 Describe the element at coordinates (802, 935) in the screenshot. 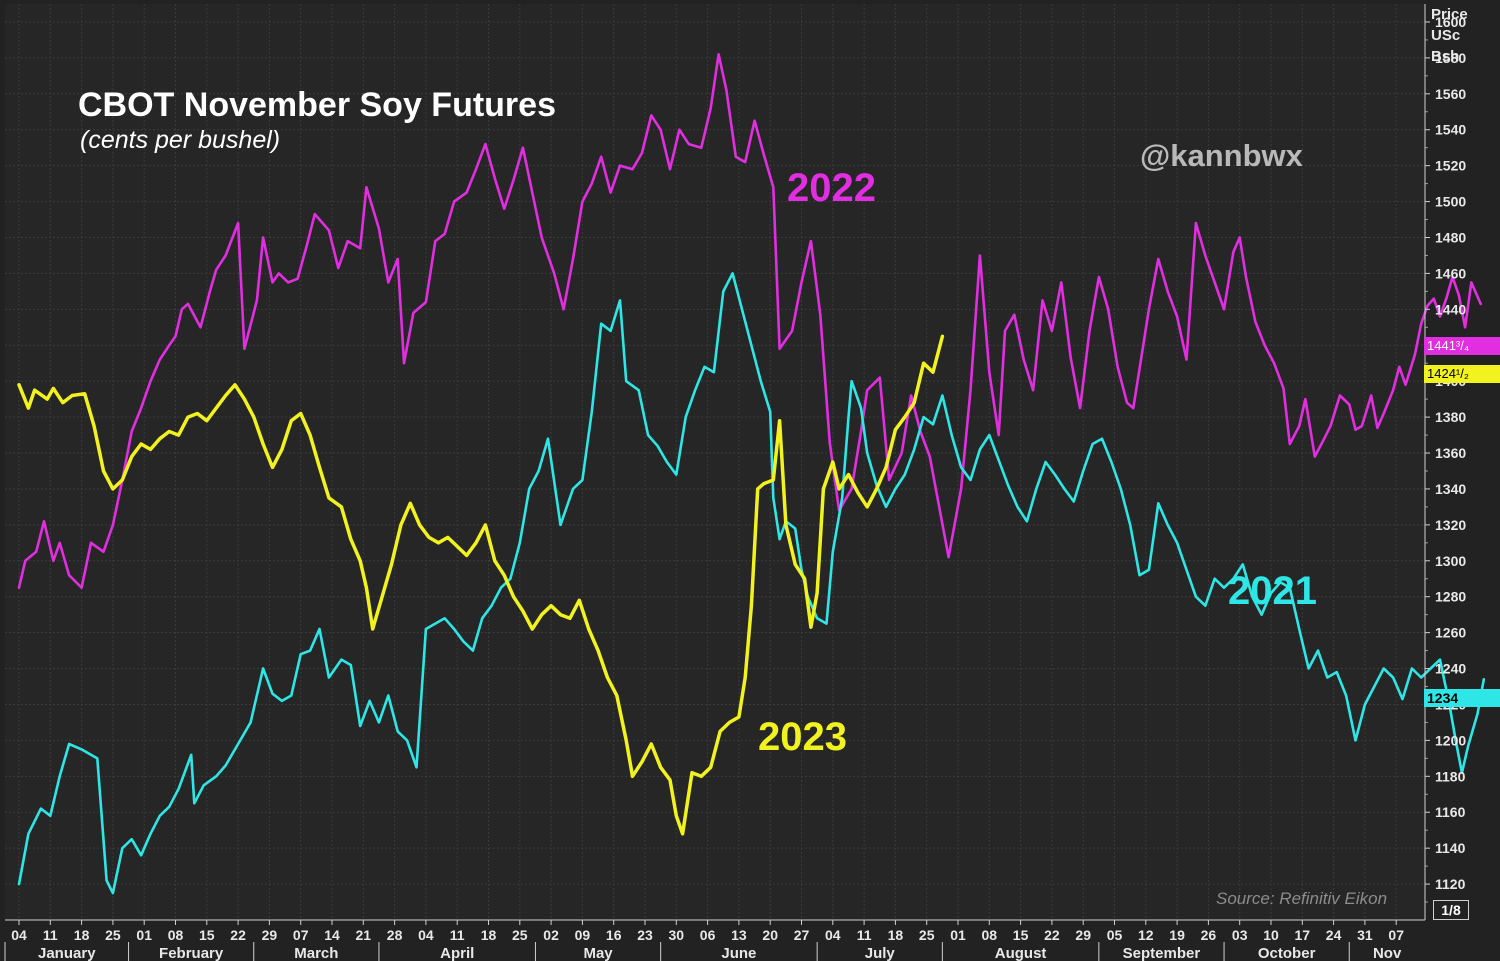

I see `x-tick-label: 27` at that location.